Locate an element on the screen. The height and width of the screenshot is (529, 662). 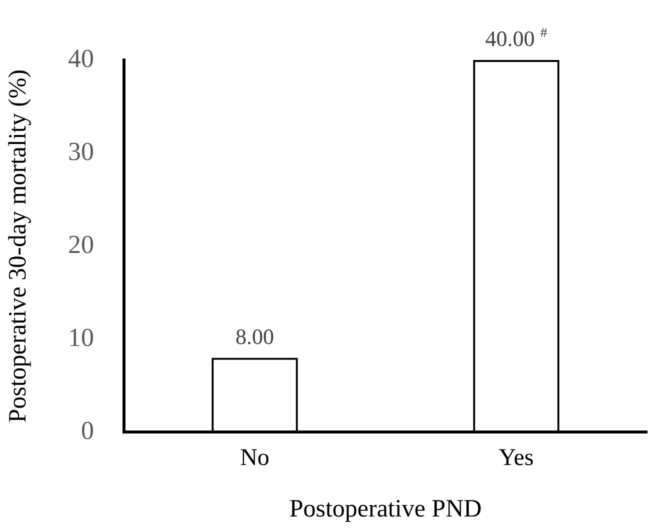
x-axis-title: Postoperative PND is located at coordinates (385, 509).